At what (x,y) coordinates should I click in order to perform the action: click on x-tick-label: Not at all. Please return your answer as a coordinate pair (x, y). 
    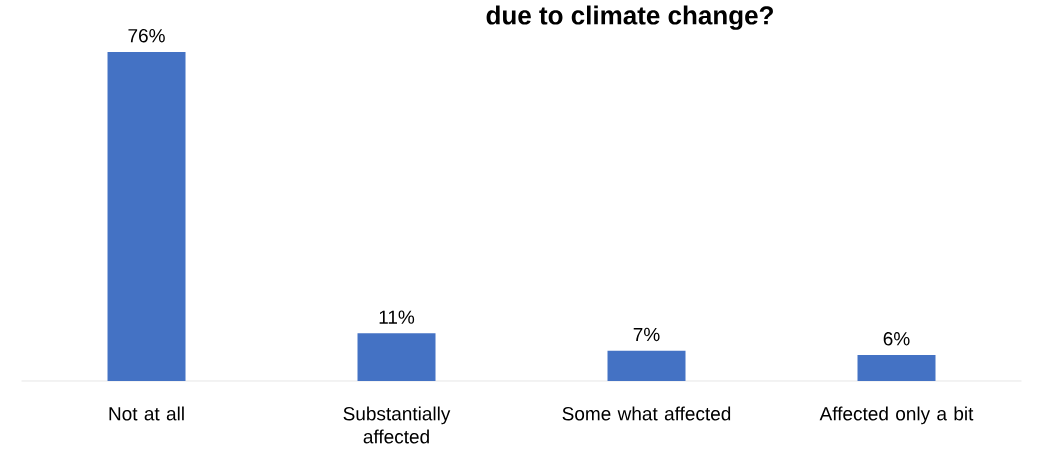
    Looking at the image, I should click on (146, 413).